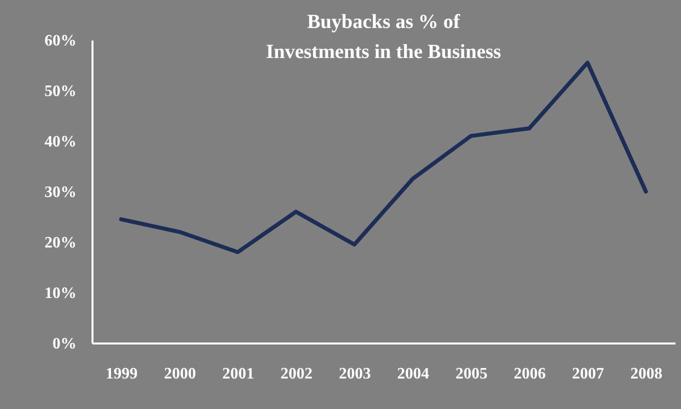 This screenshot has height=409, width=681. Describe the element at coordinates (60, 142) in the screenshot. I see `y-tick-label: 40%` at that location.